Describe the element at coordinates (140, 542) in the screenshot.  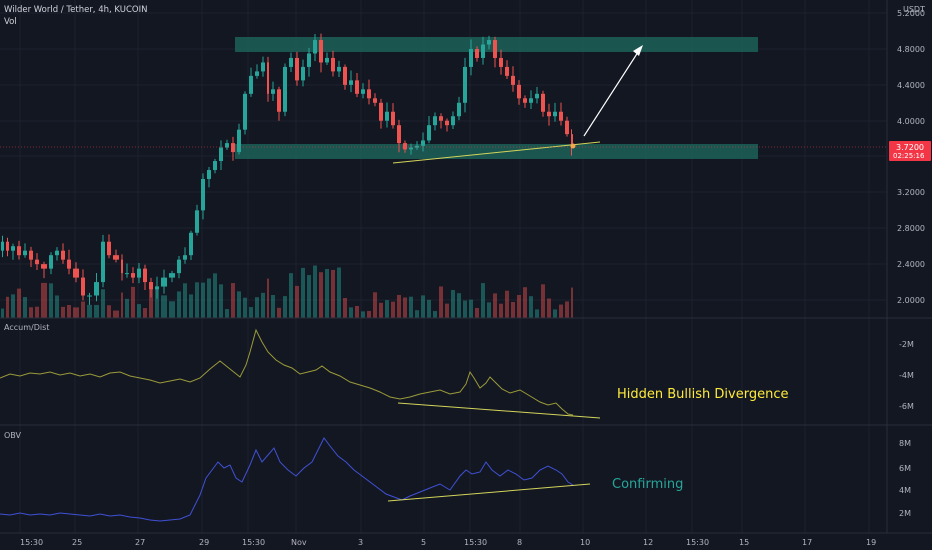
I see `time-tick: 27` at that location.